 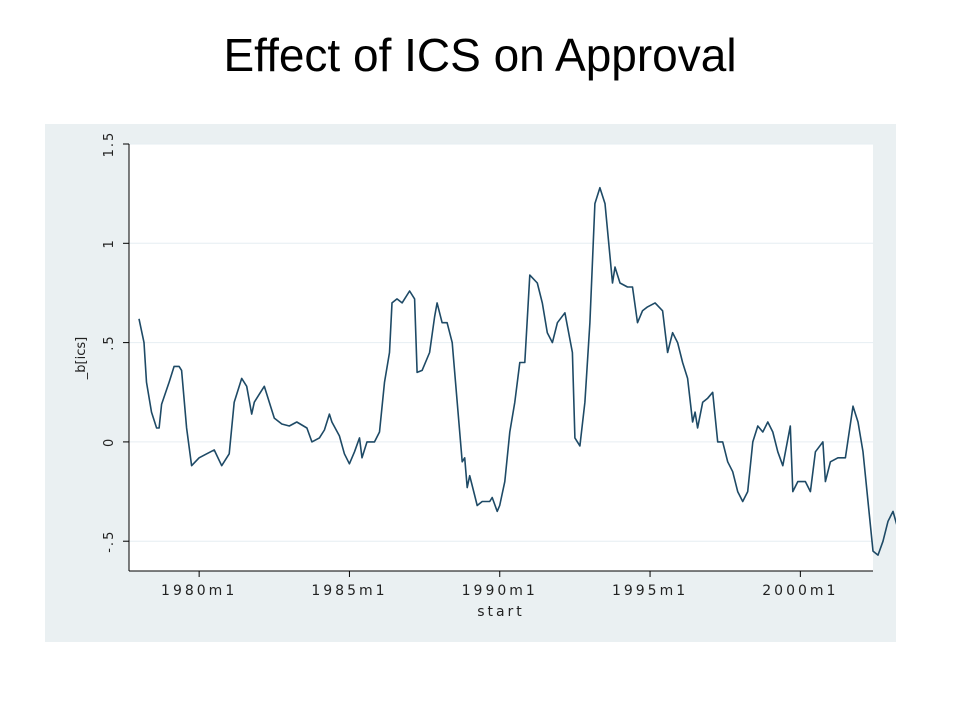 I want to click on x-tick-label: 1995m1, so click(x=650, y=591).